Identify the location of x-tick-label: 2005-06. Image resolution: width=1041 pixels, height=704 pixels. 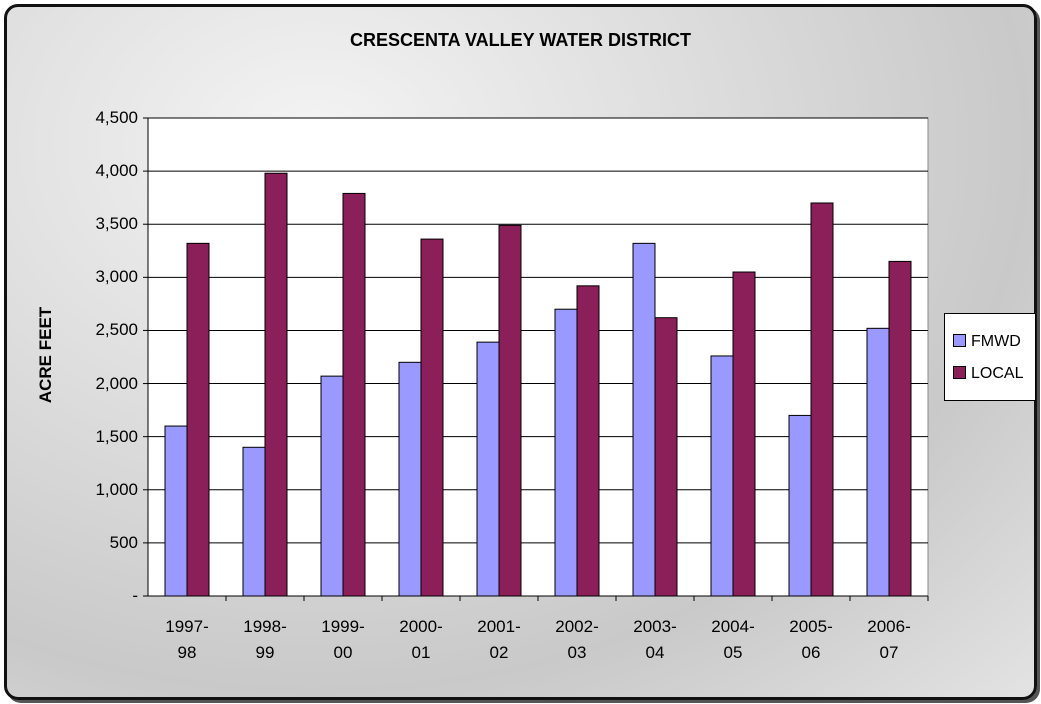
(811, 639).